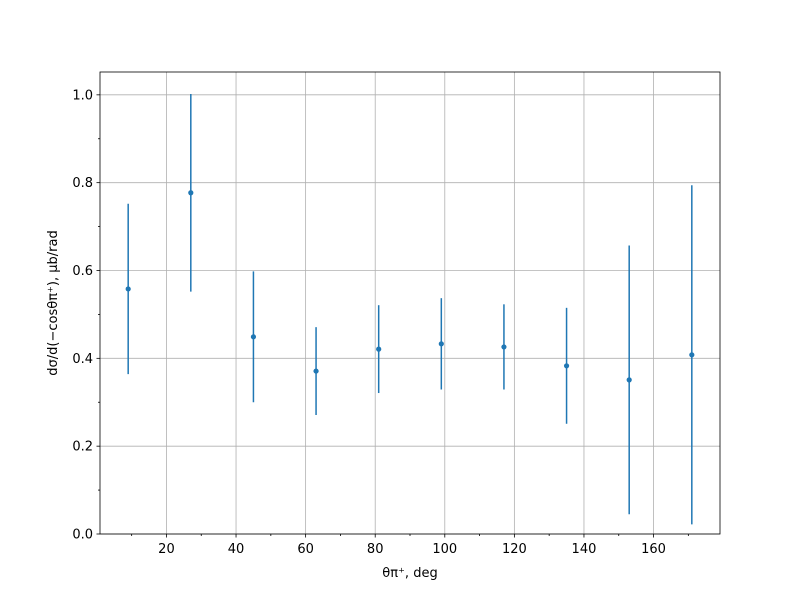 Image resolution: width=800 pixels, height=600 pixels. I want to click on y-tick-label: 0.2, so click(82, 447).